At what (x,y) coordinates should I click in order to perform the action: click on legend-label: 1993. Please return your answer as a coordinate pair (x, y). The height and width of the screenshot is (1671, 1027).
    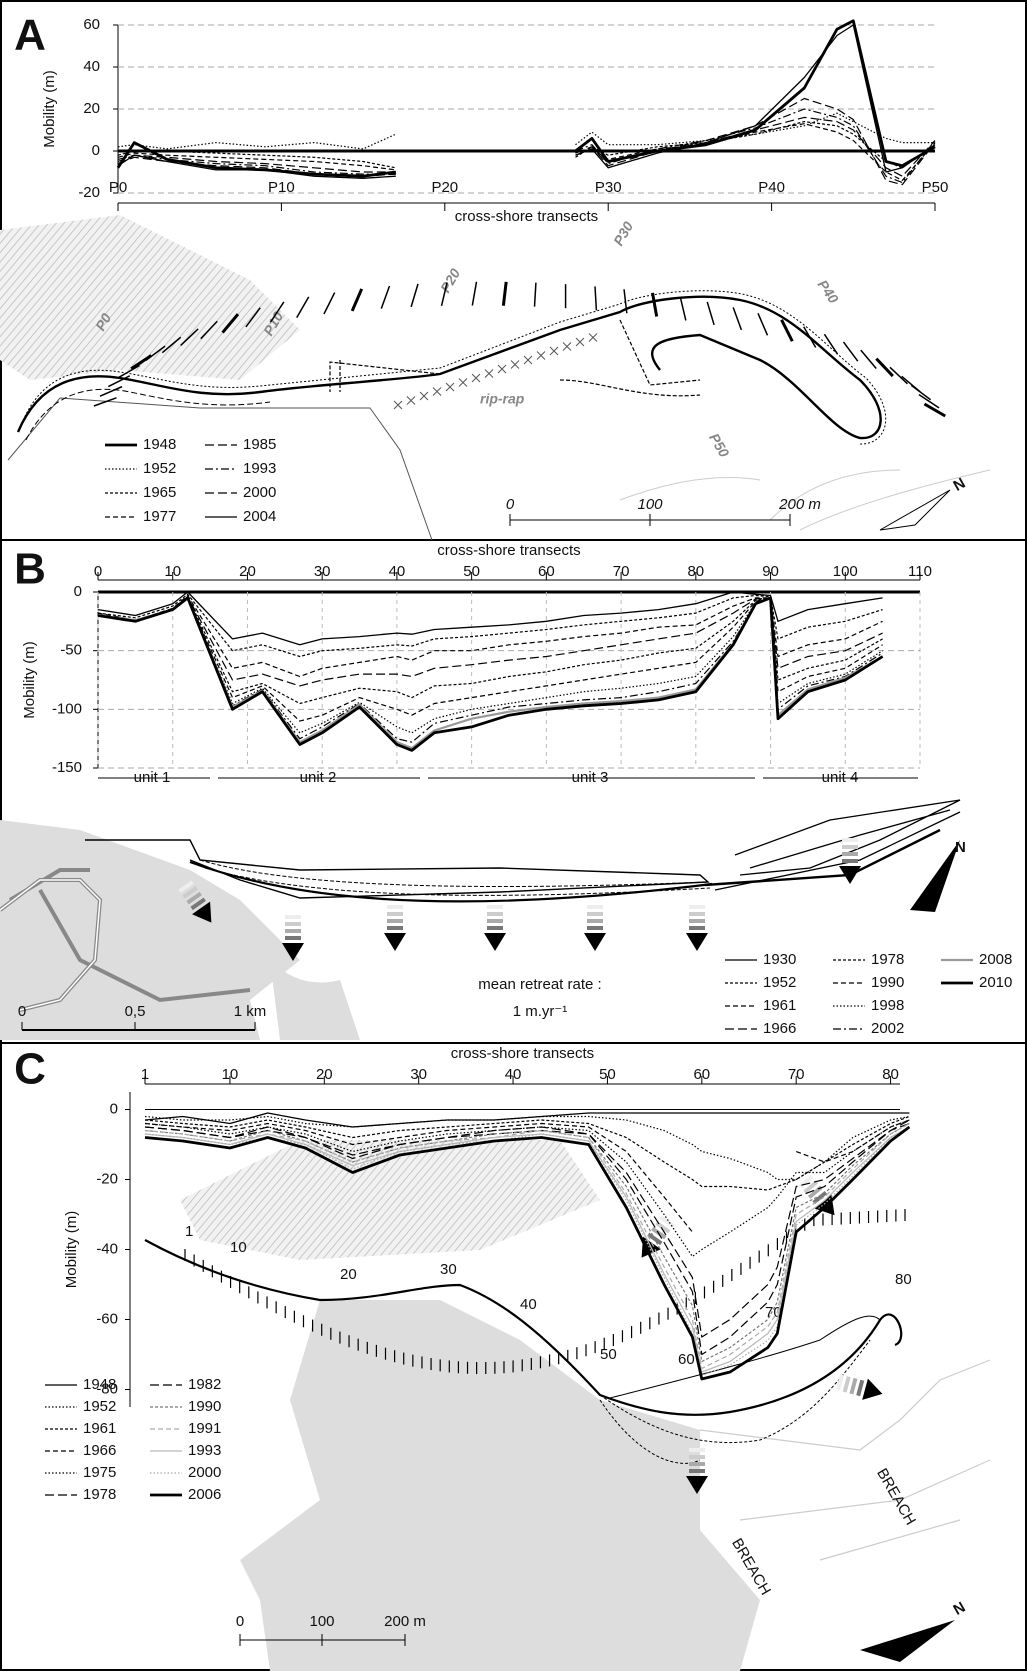
    Looking at the image, I should click on (259, 468).